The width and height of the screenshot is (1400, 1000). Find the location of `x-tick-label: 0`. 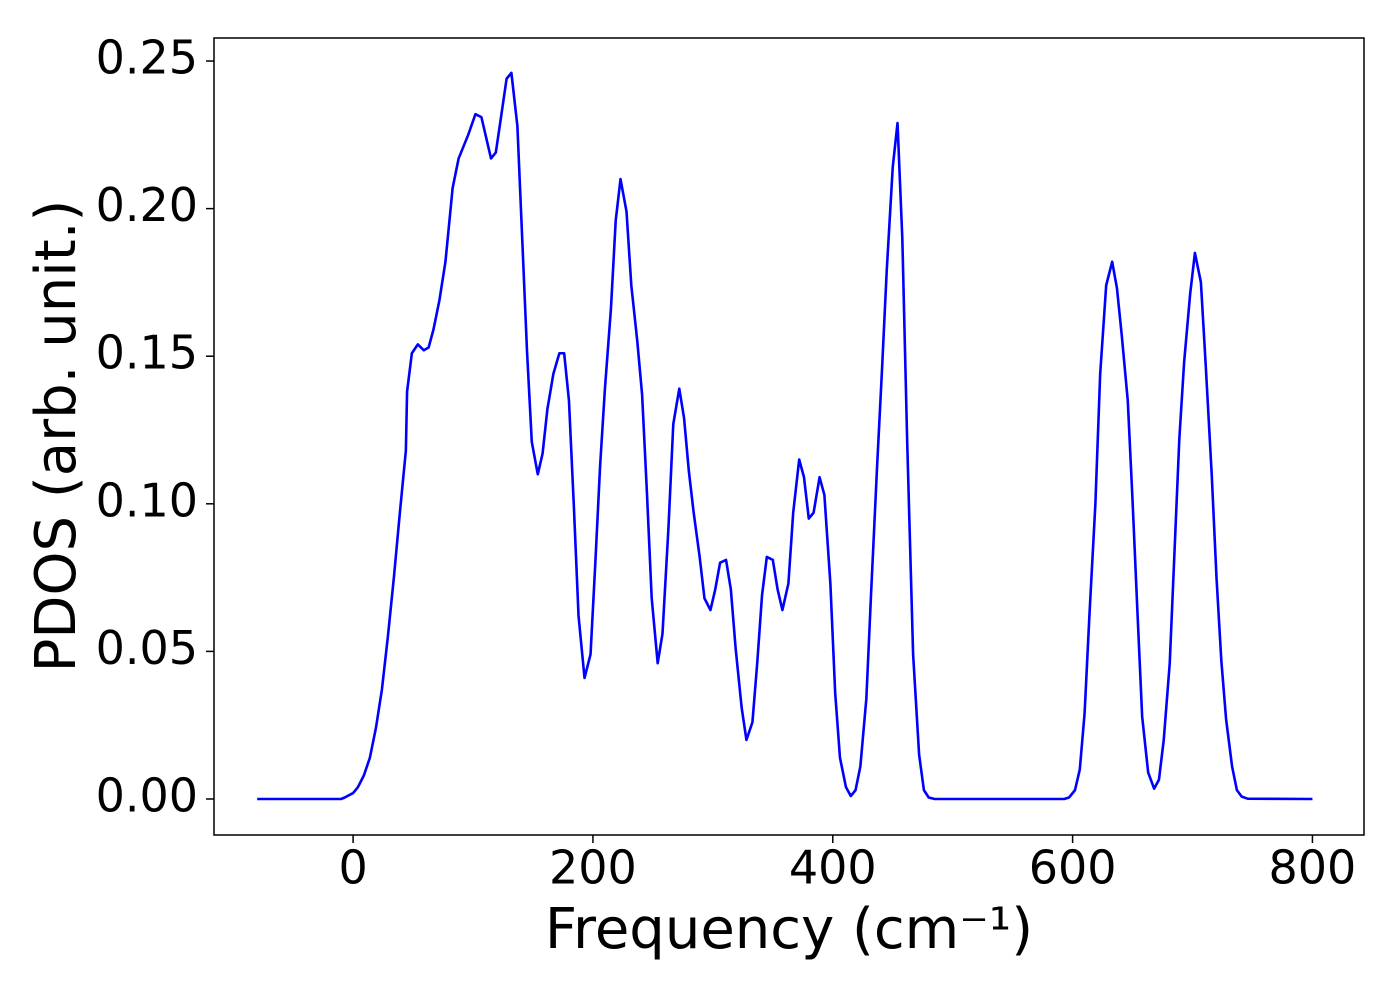

x-tick-label: 0 is located at coordinates (352, 868).